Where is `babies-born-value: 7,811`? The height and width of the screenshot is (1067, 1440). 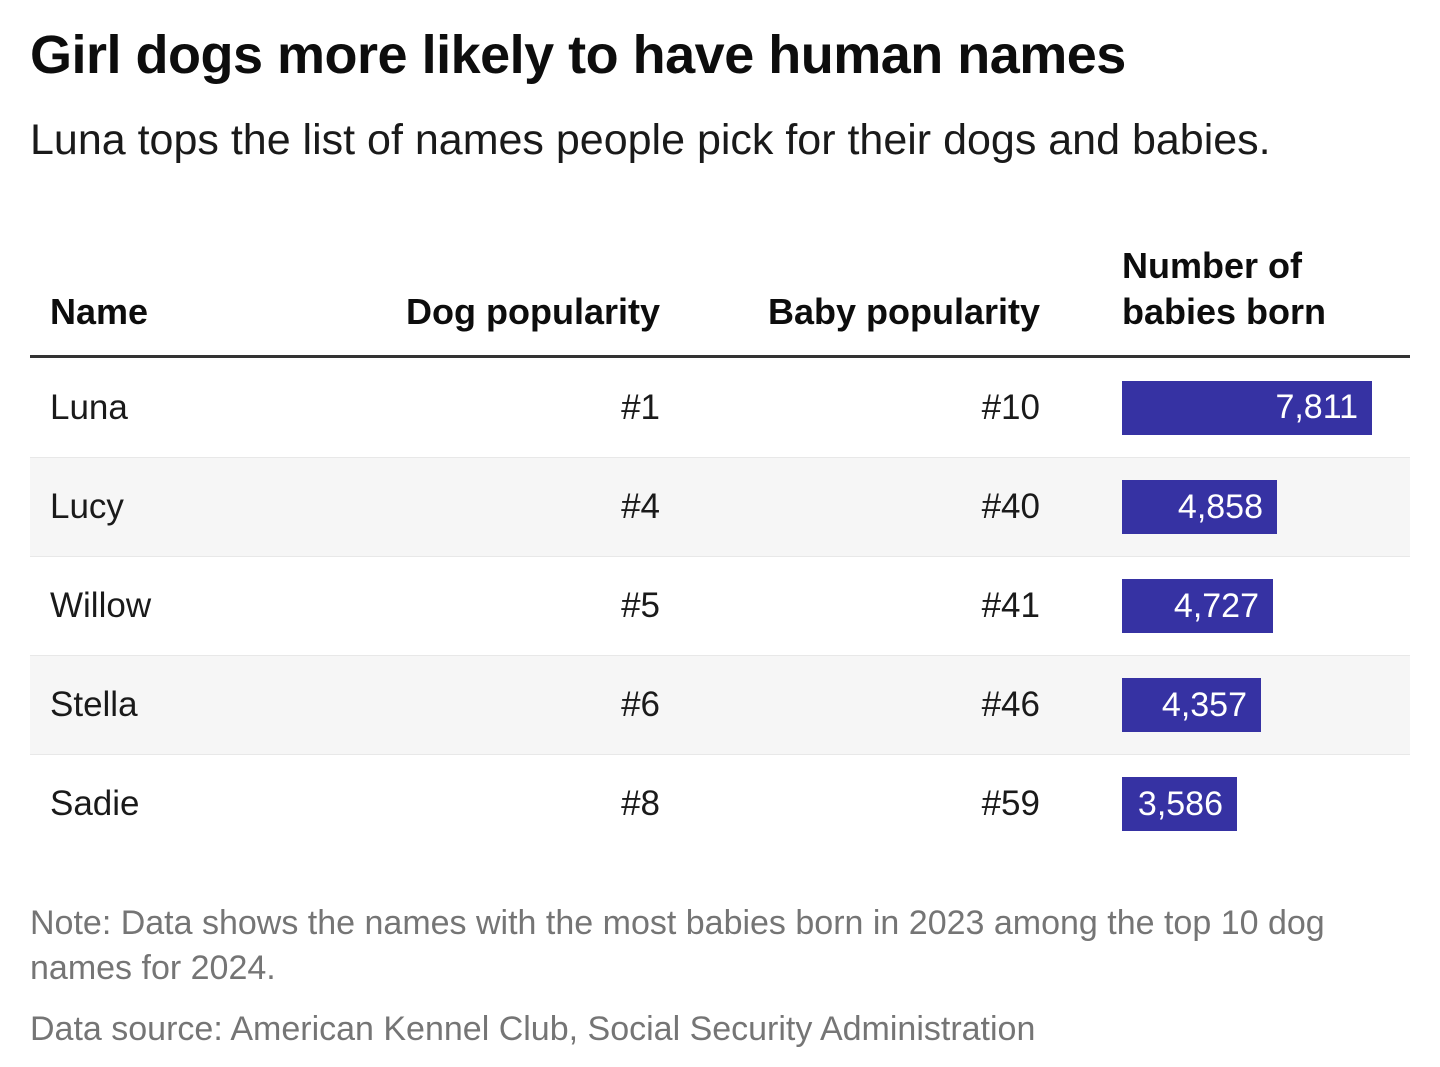
babies-born-value: 7,811 is located at coordinates (1316, 407).